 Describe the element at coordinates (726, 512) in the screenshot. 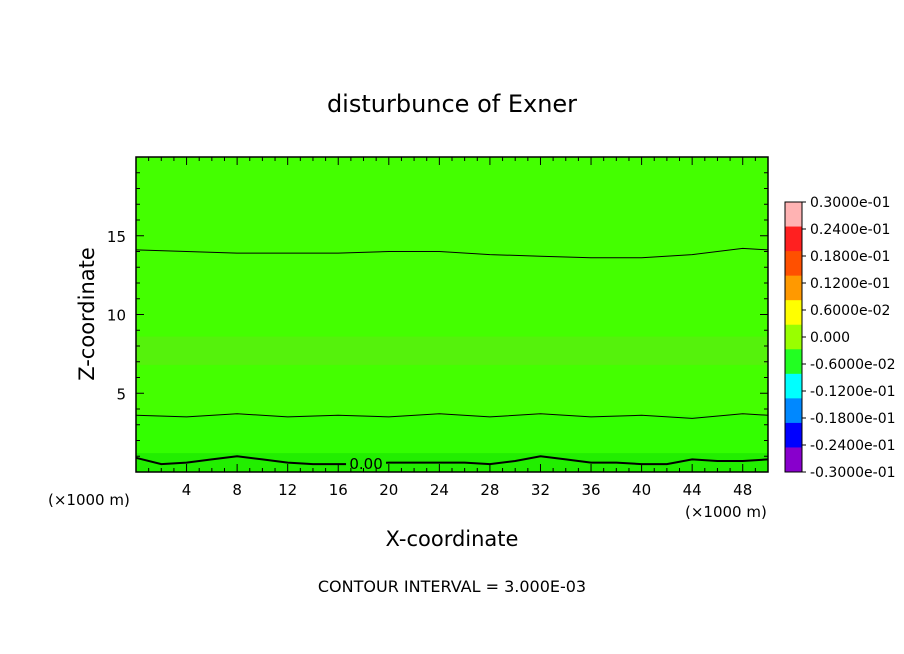

I see `x-unit-label-right: (×1000 m)` at that location.